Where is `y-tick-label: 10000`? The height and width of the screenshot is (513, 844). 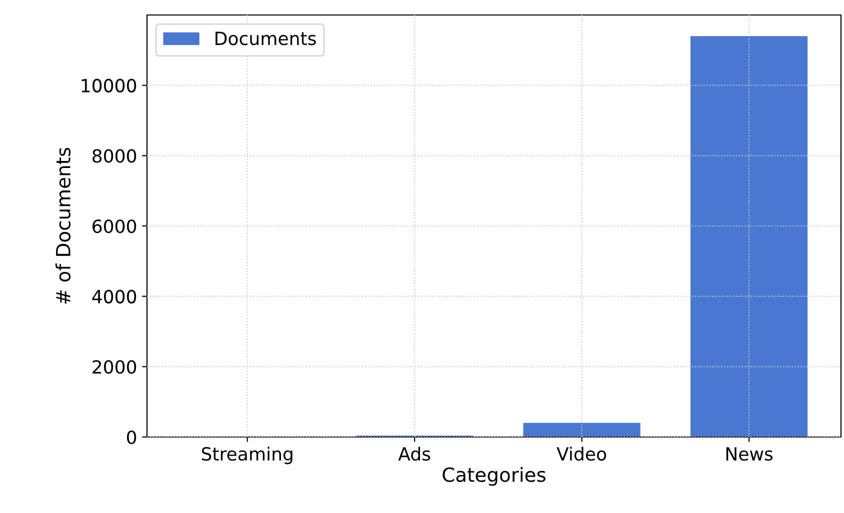 y-tick-label: 10000 is located at coordinates (109, 85).